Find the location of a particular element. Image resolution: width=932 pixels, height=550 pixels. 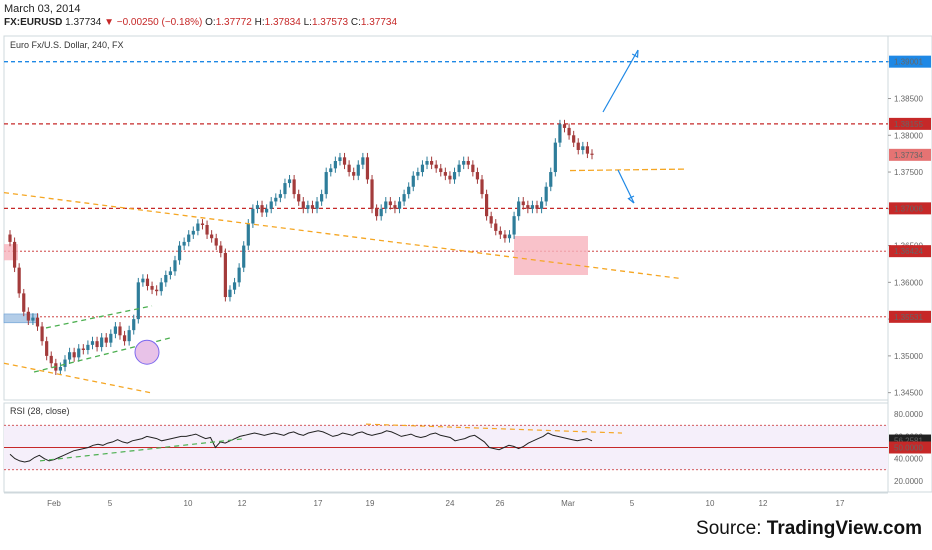

price-tick-label-2: 1.38000 is located at coordinates (908, 135).